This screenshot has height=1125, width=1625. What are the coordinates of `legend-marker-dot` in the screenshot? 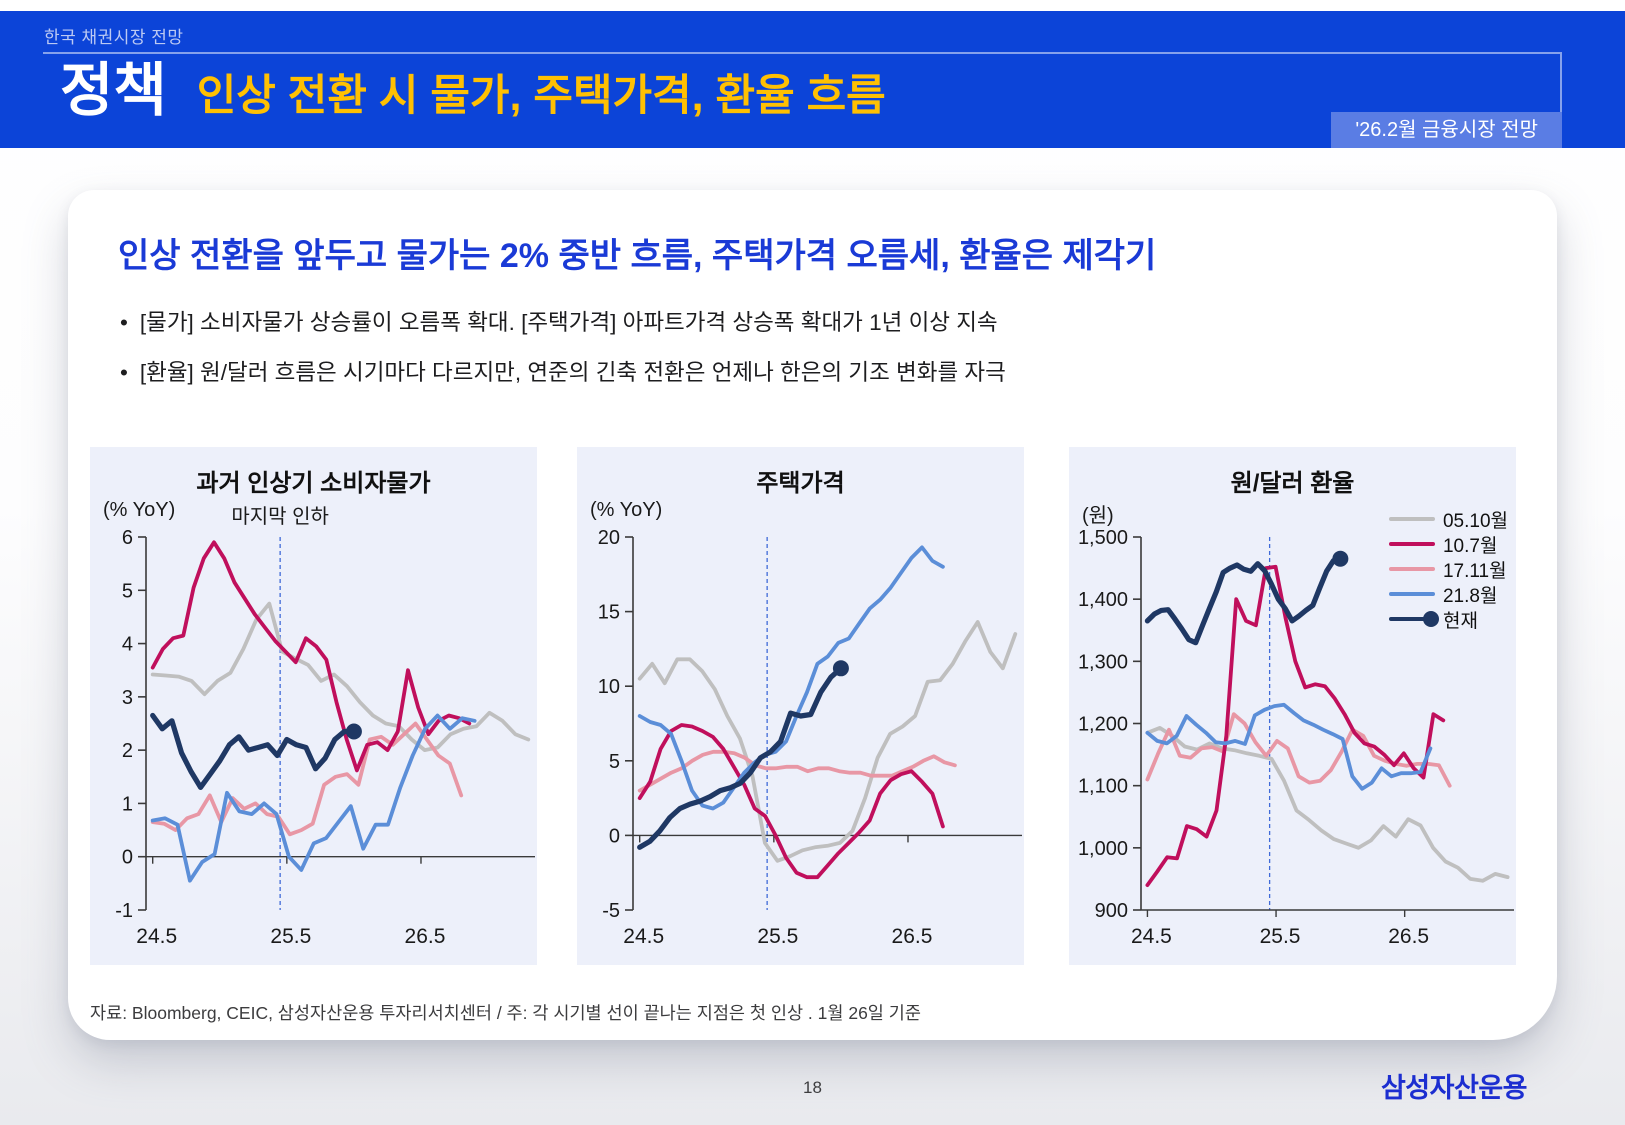 It's located at (1430, 619).